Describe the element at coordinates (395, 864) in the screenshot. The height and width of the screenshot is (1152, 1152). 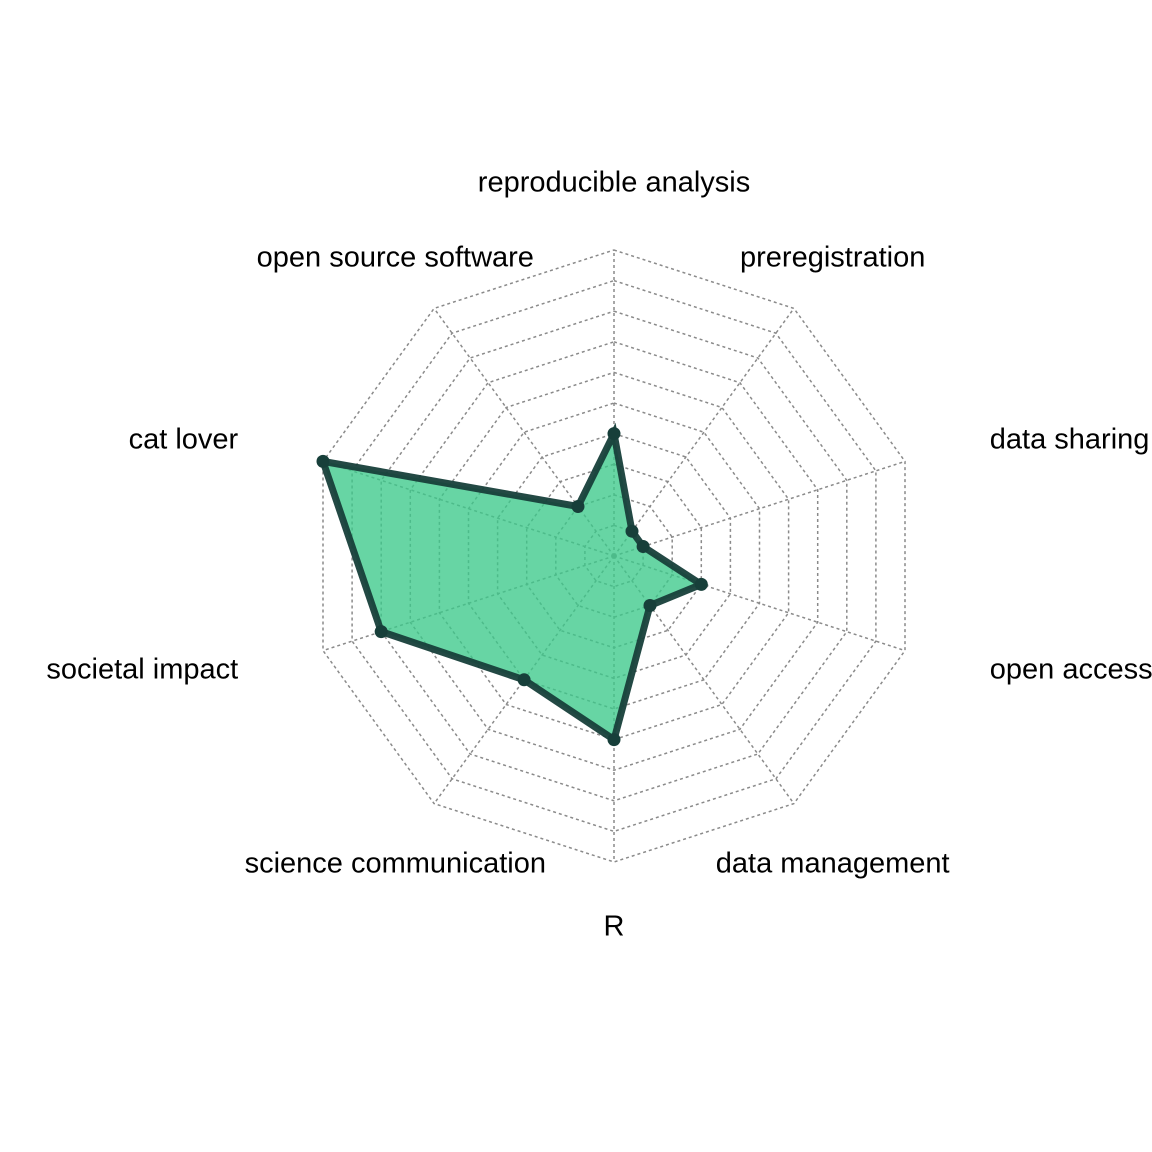
I see `axis-label-6: science communication` at that location.